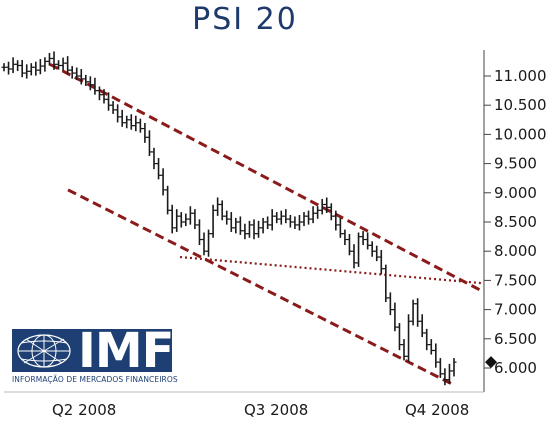 The width and height of the screenshot is (559, 424). I want to click on y-tick-label: 6.500, so click(515, 339).